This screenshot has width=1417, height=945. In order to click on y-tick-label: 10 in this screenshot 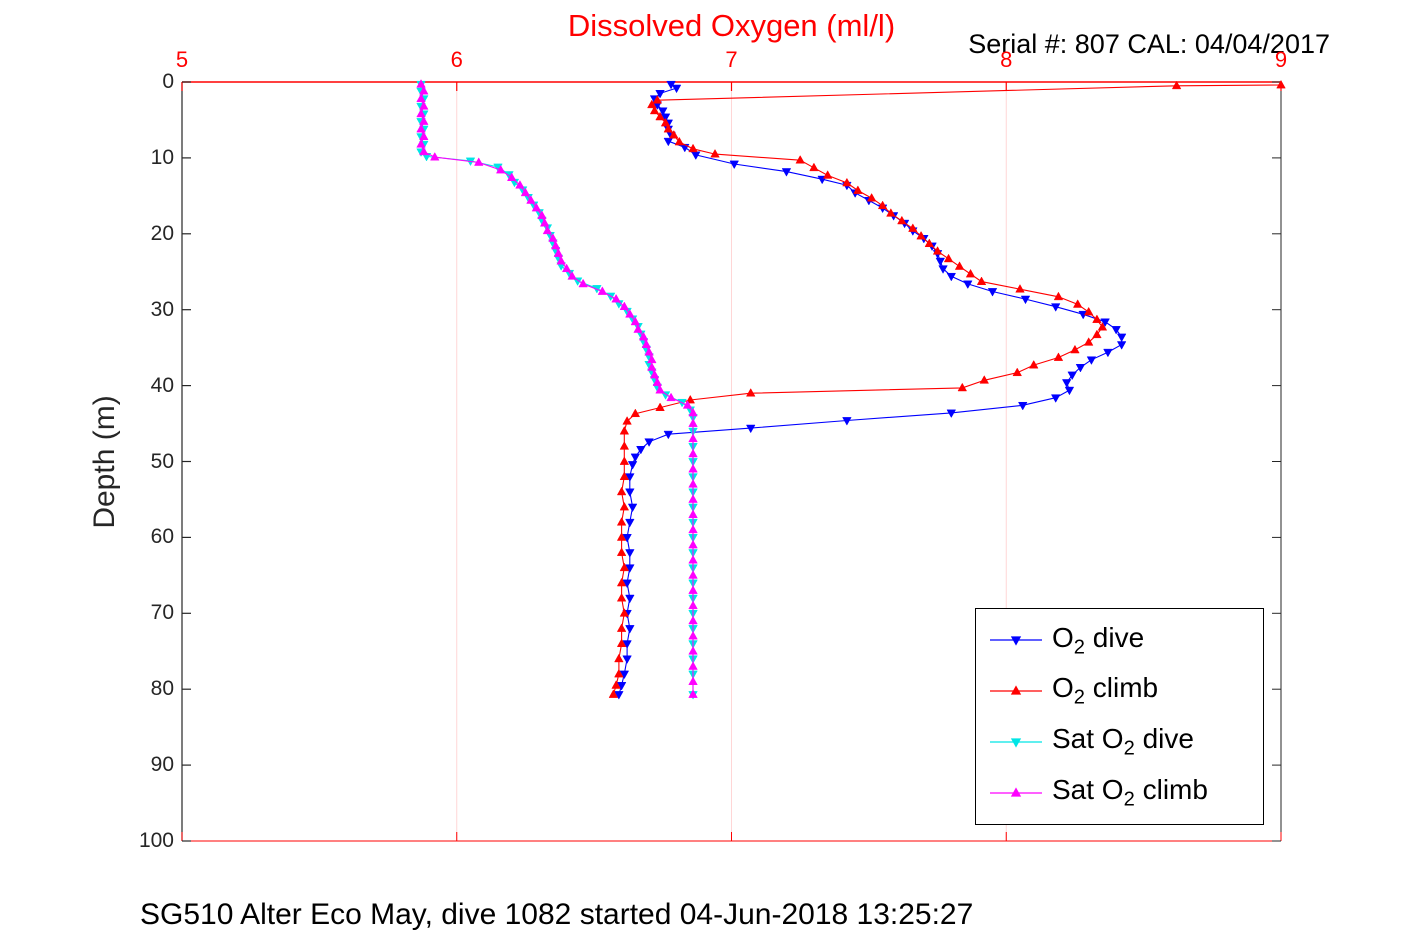, I will do `click(162, 157)`.